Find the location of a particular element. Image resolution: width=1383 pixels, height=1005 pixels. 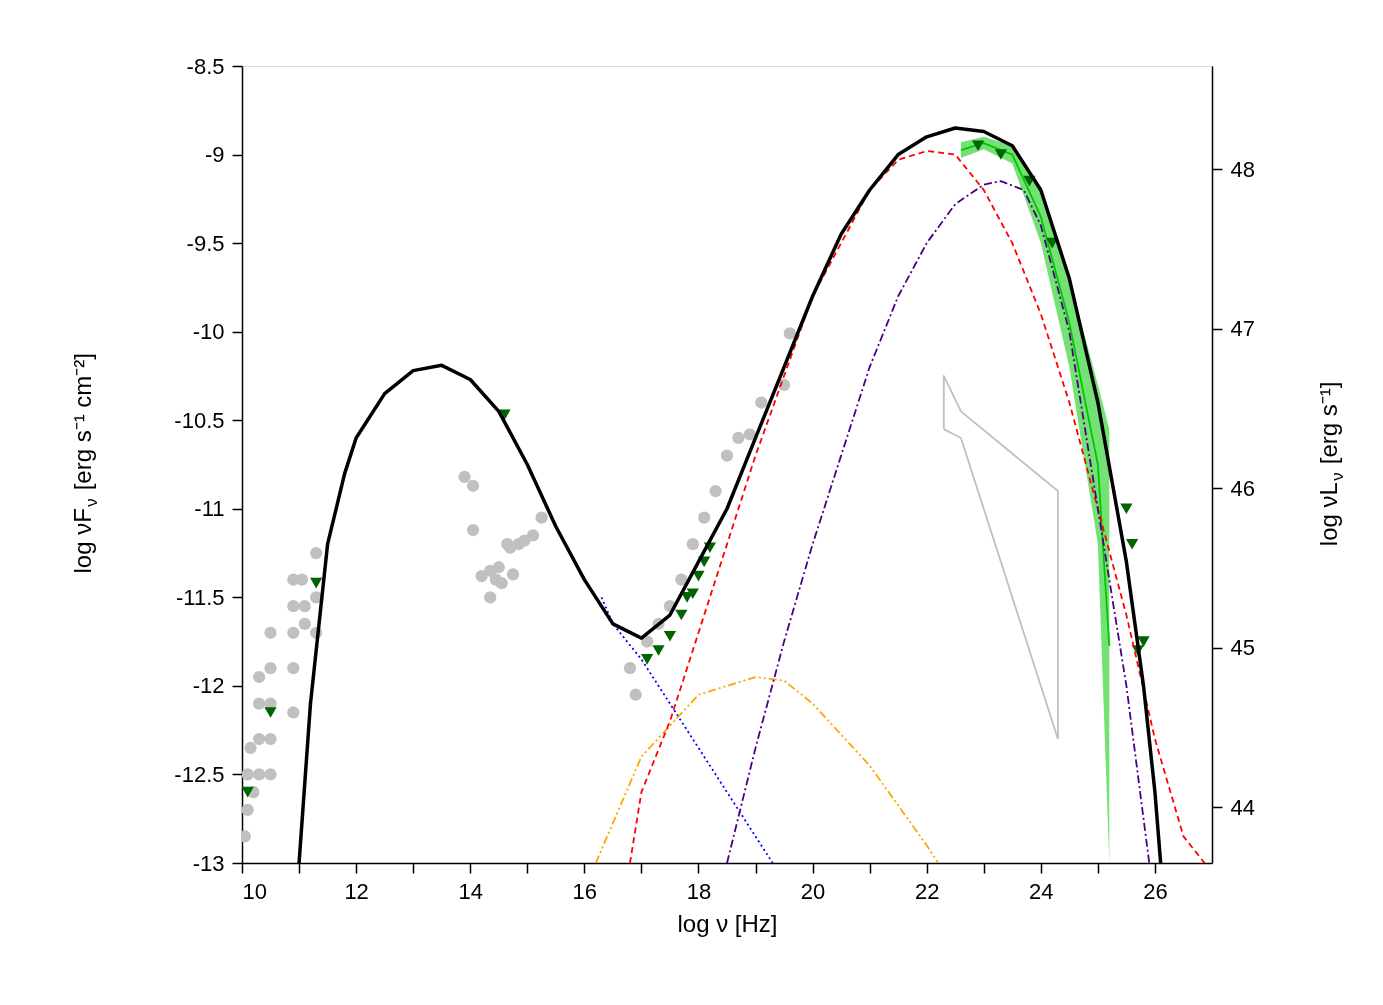

x-tick-label: 24 is located at coordinates (1041, 891).